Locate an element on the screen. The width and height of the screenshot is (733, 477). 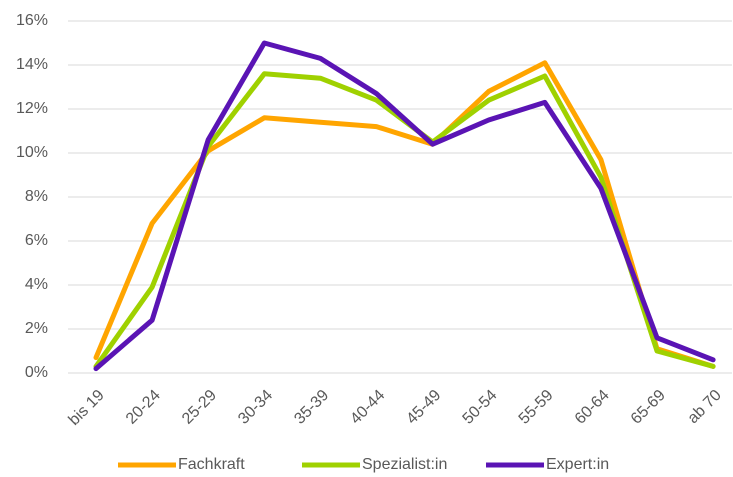
x-tick-label: 20-24 is located at coordinates (143, 407).